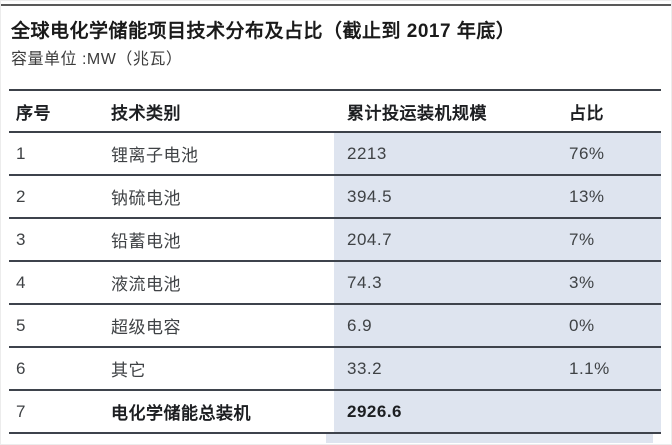  What do you see at coordinates (614, 282) in the screenshot?
I see `row-share-value: 3%` at bounding box center [614, 282].